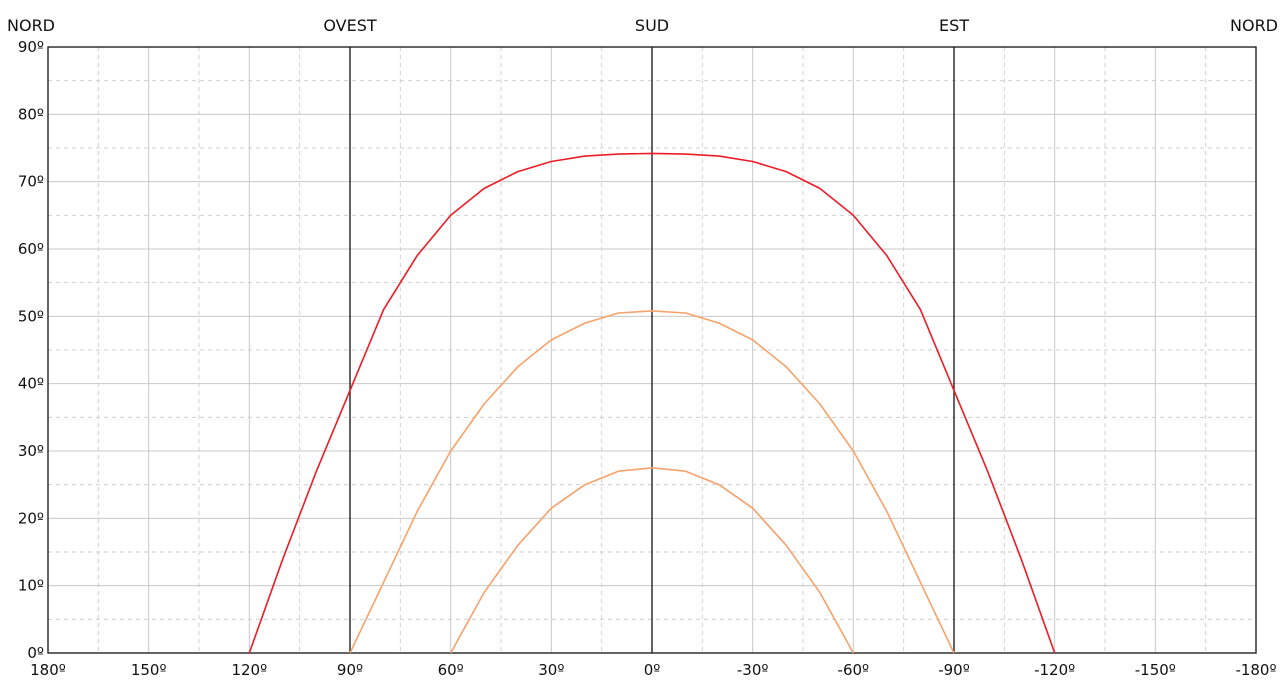 The height and width of the screenshot is (684, 1283). I want to click on x-tick-label: 30º, so click(551, 670).